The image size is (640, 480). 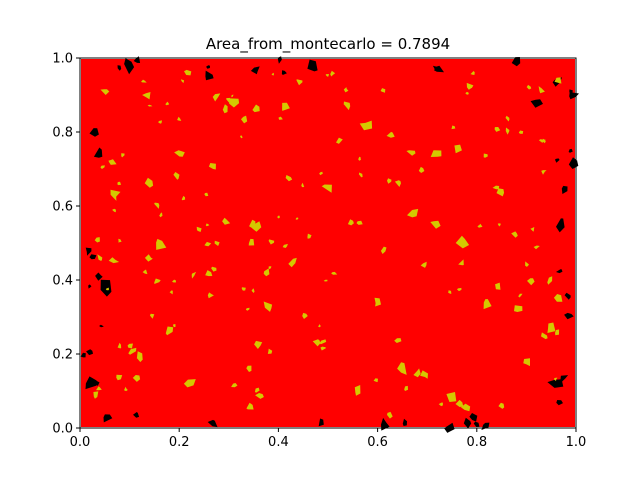 I want to click on y-tick-label: 0.0, so click(x=62, y=429).